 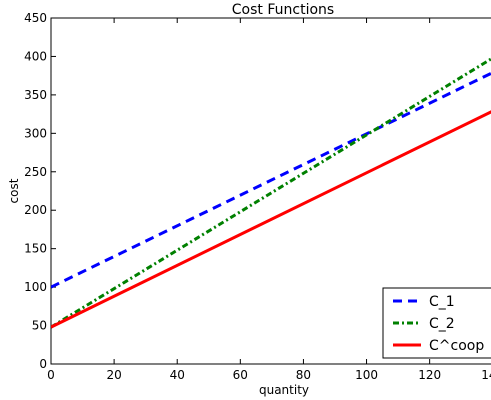 What do you see at coordinates (240, 375) in the screenshot?
I see `x-tick-label: 60` at bounding box center [240, 375].